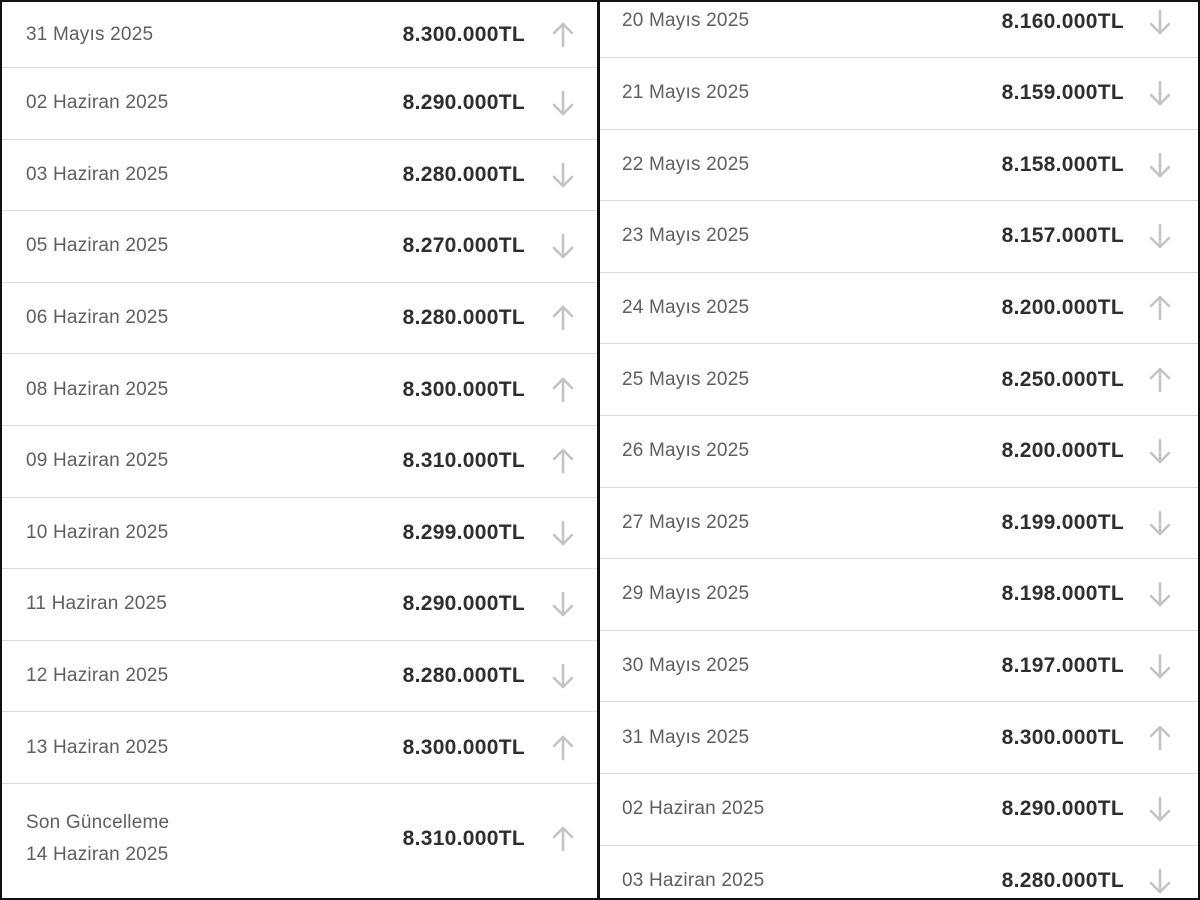  Describe the element at coordinates (97, 604) in the screenshot. I see `row-date: 11 Haziran 2025` at that location.